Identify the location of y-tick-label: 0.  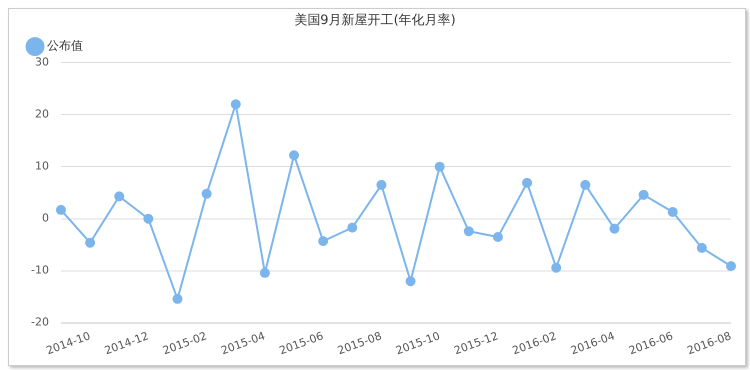
(45, 218).